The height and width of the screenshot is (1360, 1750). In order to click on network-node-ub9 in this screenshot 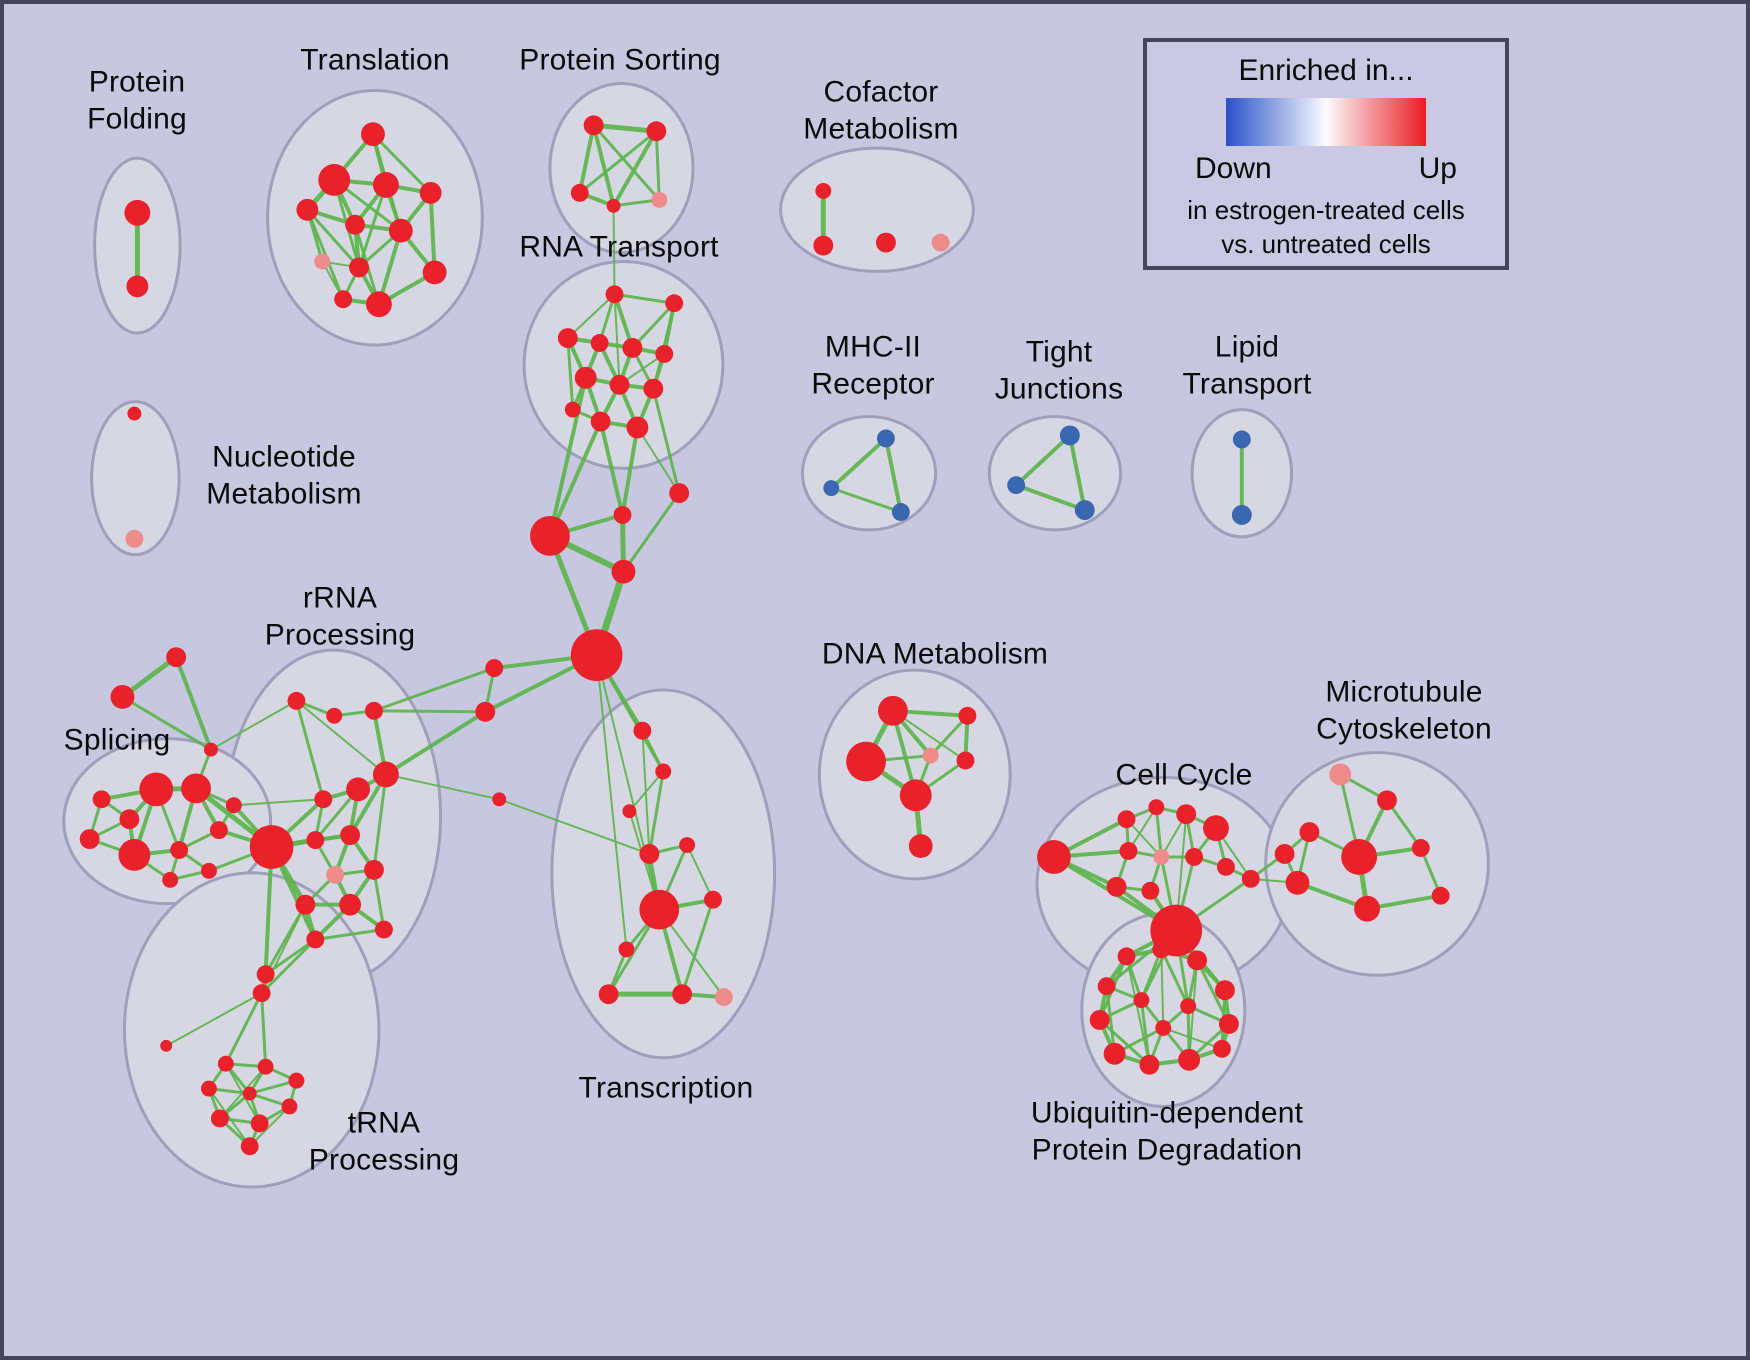, I will do `click(1149, 1064)`.